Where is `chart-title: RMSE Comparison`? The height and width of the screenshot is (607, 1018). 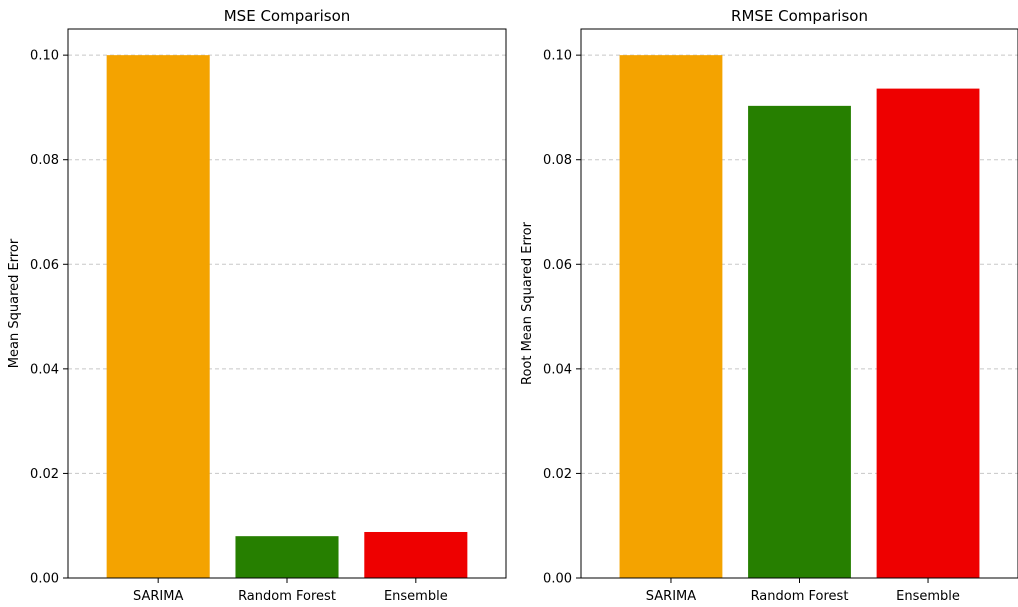
chart-title: RMSE Comparison is located at coordinates (799, 16).